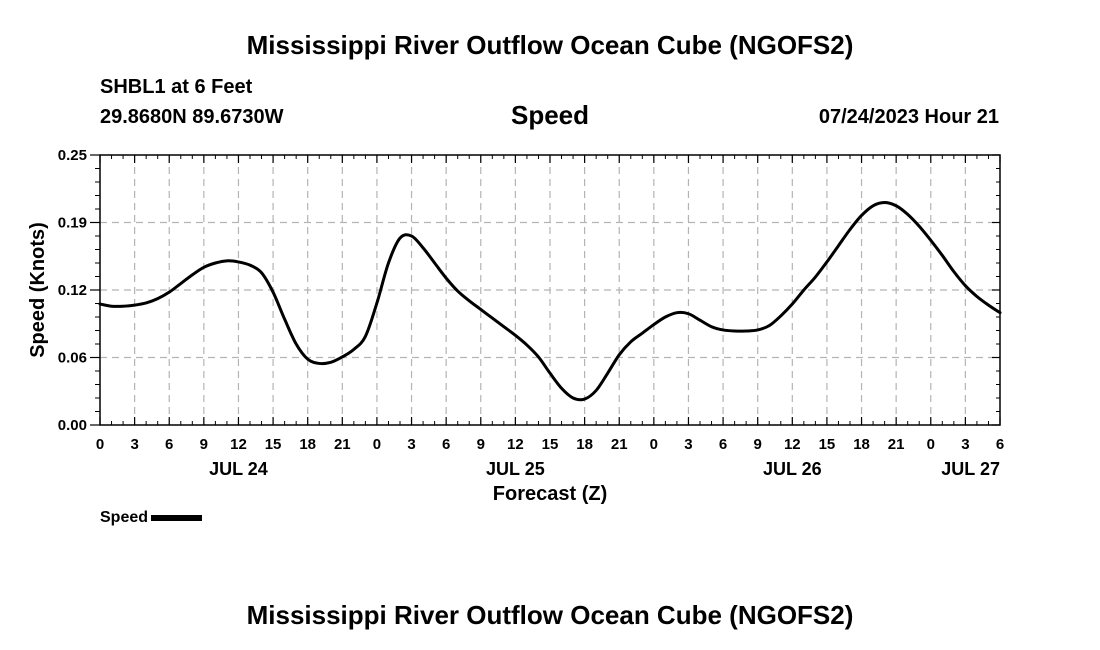  What do you see at coordinates (72, 155) in the screenshot?
I see `y-tick-label: 0.25` at bounding box center [72, 155].